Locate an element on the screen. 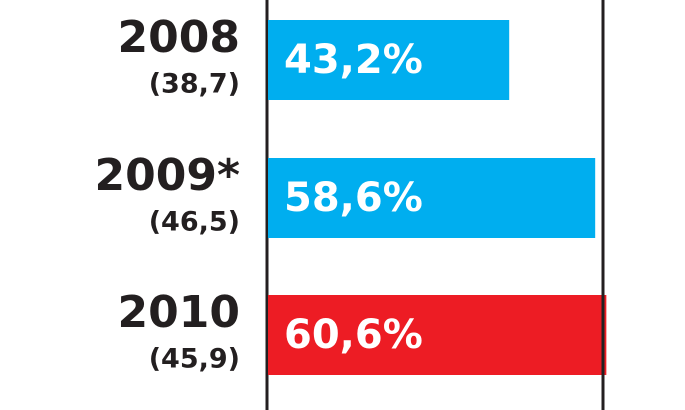 Image resolution: width=685 pixels, height=410 pixels. category-note: (45,9) is located at coordinates (194, 359).